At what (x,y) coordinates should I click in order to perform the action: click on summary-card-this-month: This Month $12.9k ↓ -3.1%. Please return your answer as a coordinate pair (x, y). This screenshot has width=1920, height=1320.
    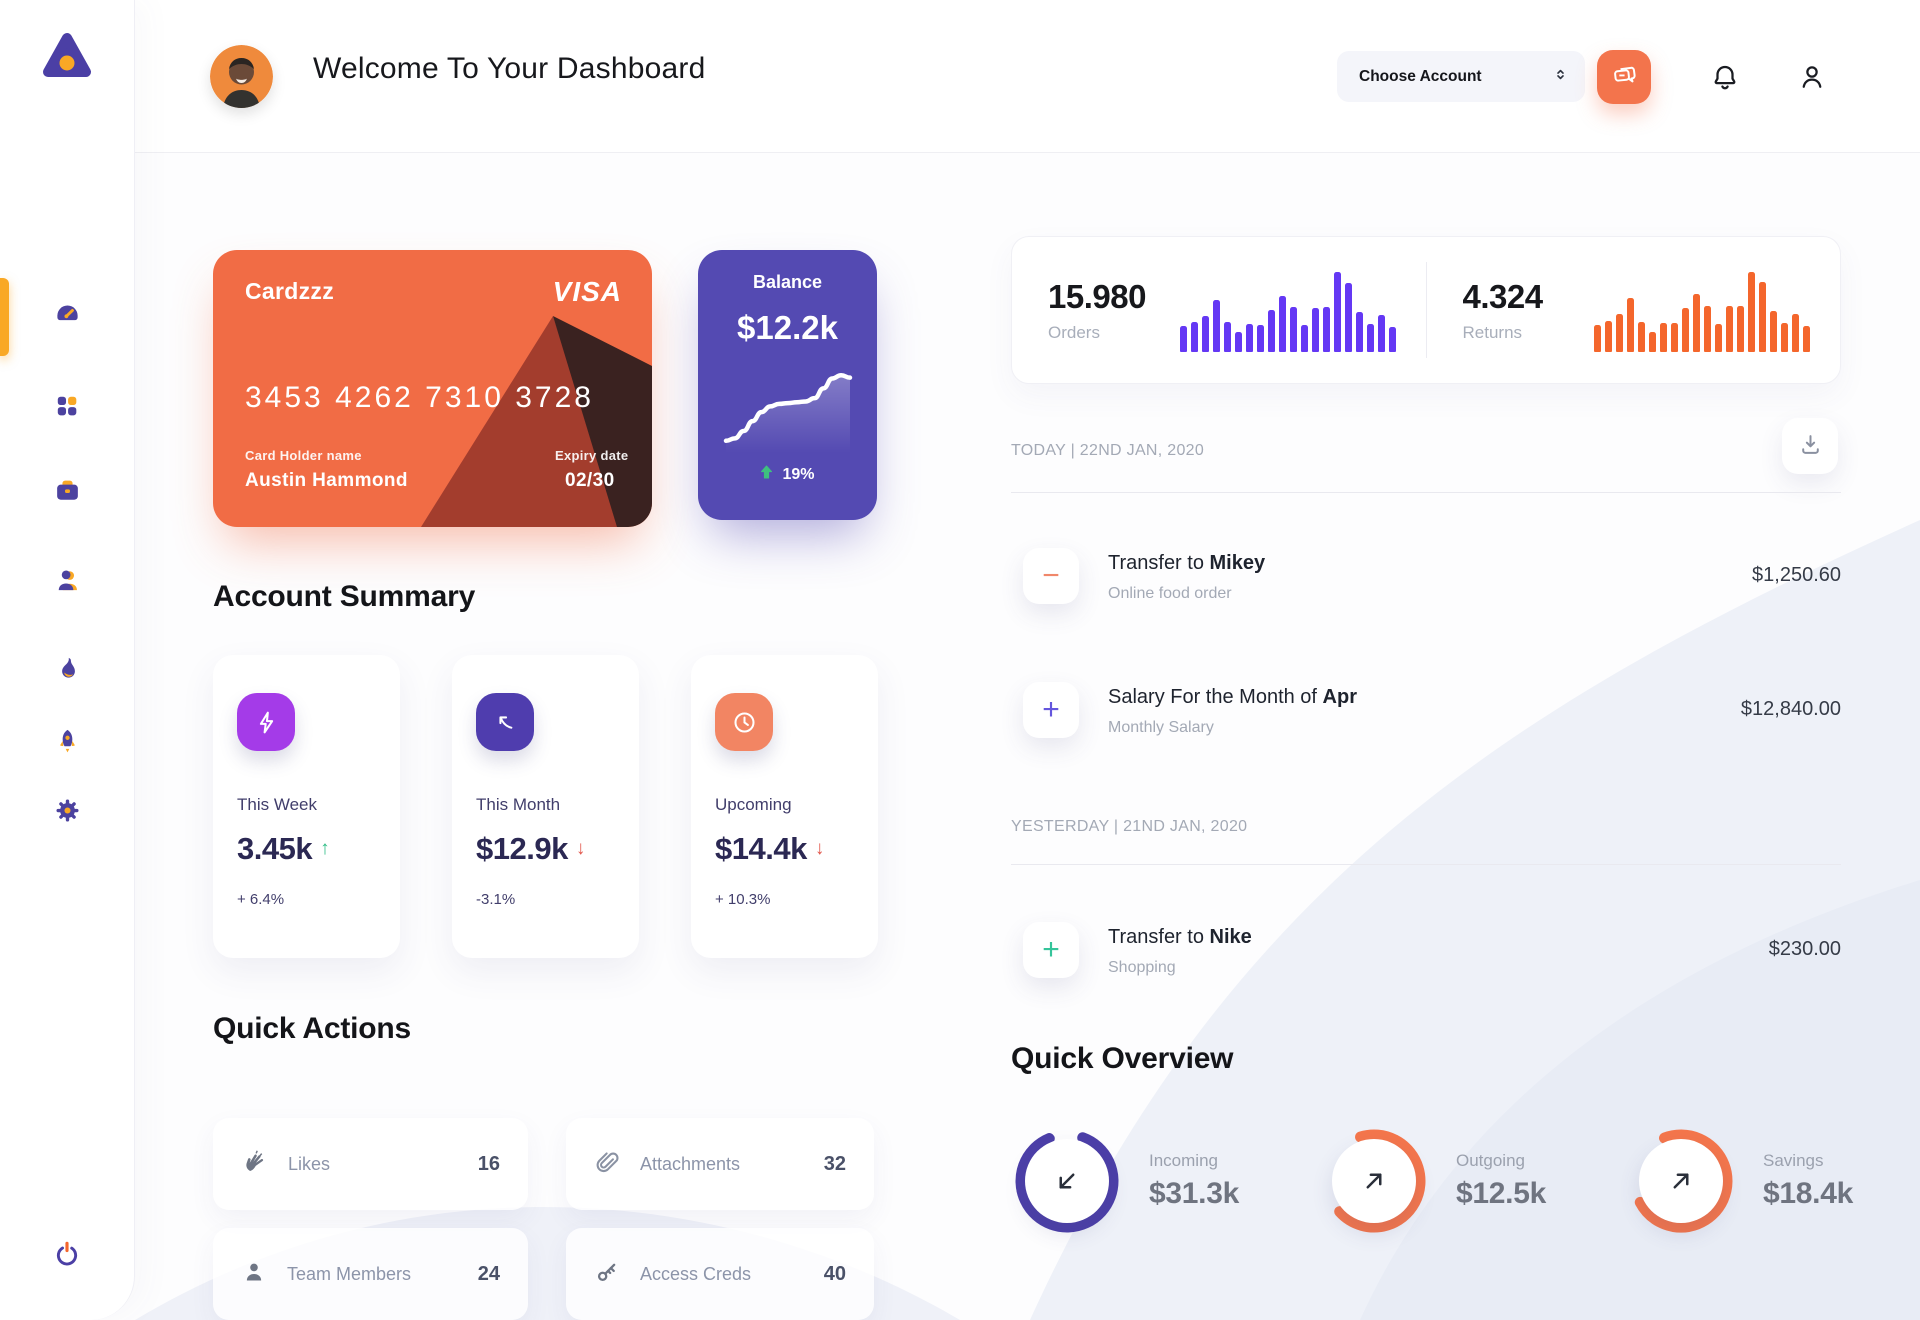
    Looking at the image, I should click on (545, 806).